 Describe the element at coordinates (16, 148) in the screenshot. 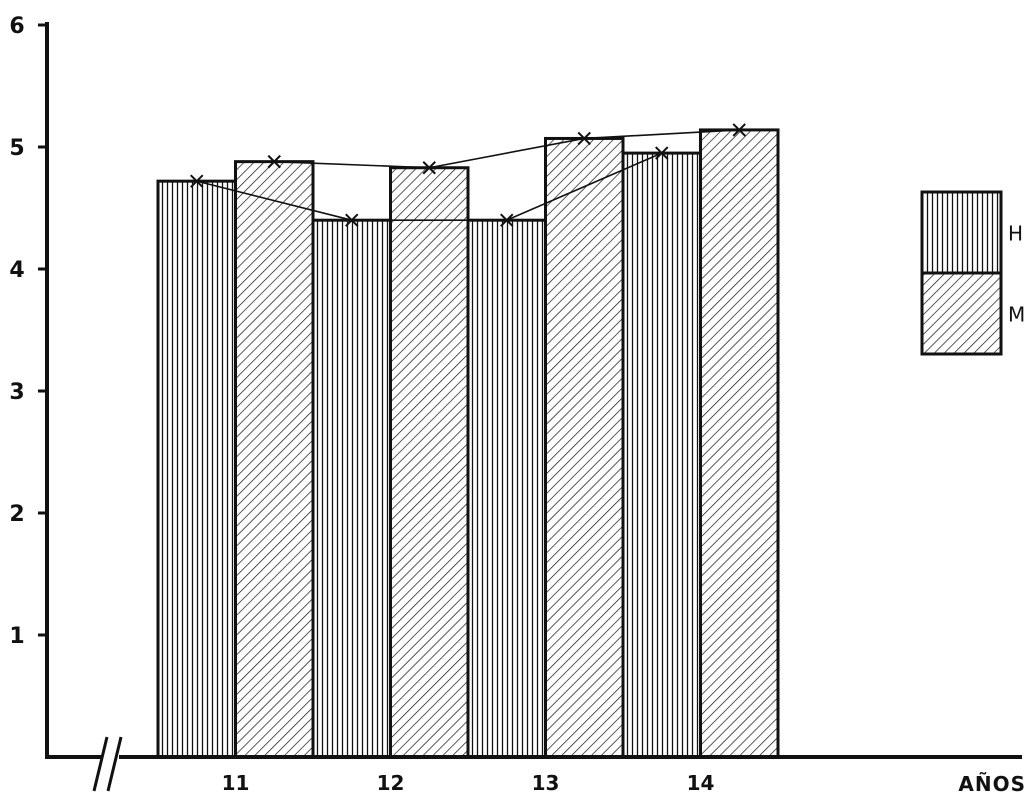

I see `y-tick-label-5: 5` at that location.